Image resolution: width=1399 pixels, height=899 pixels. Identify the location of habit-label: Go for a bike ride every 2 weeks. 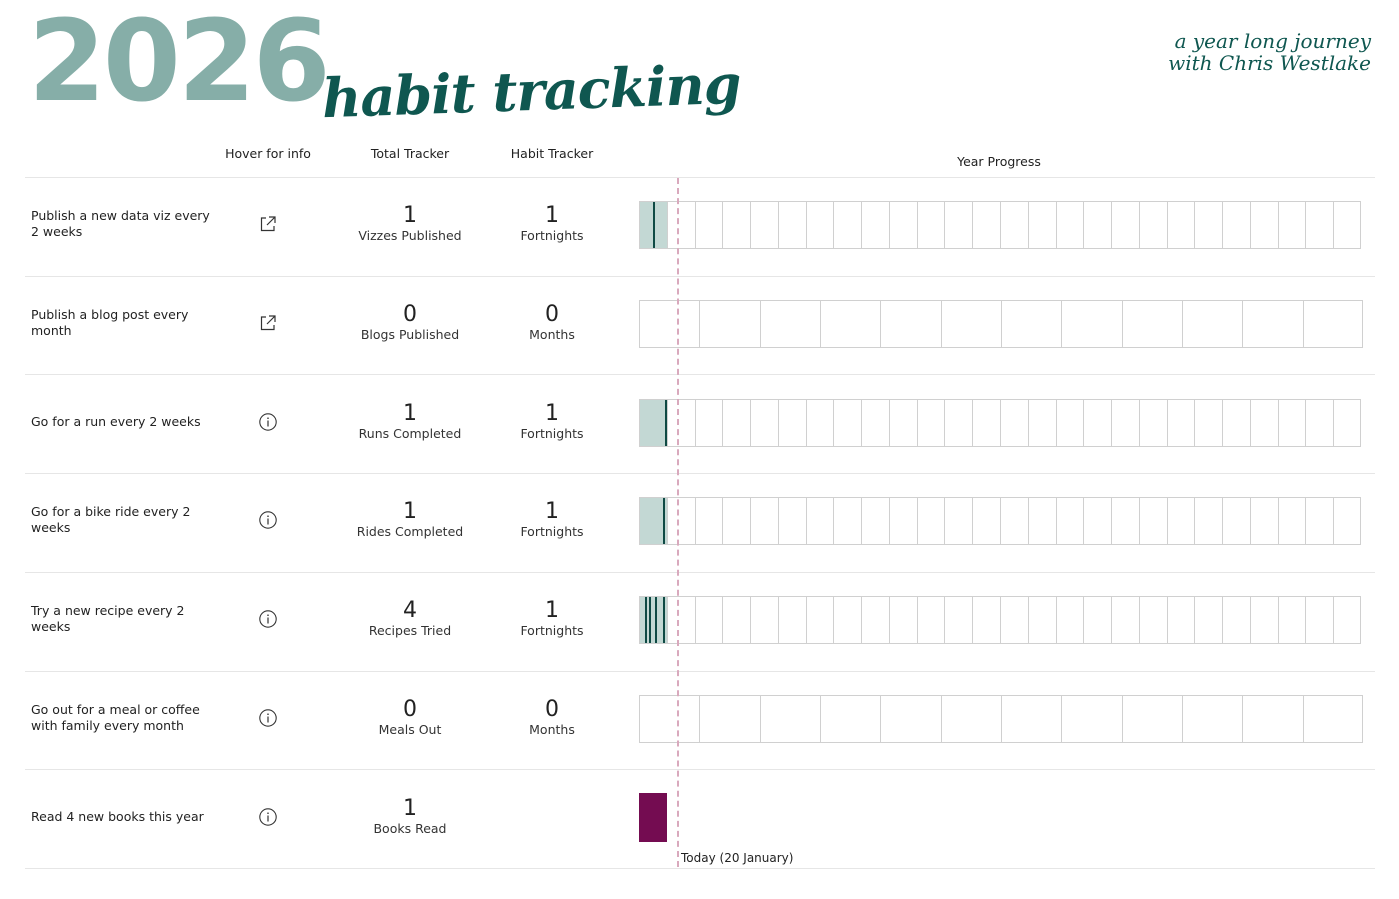
(111, 519).